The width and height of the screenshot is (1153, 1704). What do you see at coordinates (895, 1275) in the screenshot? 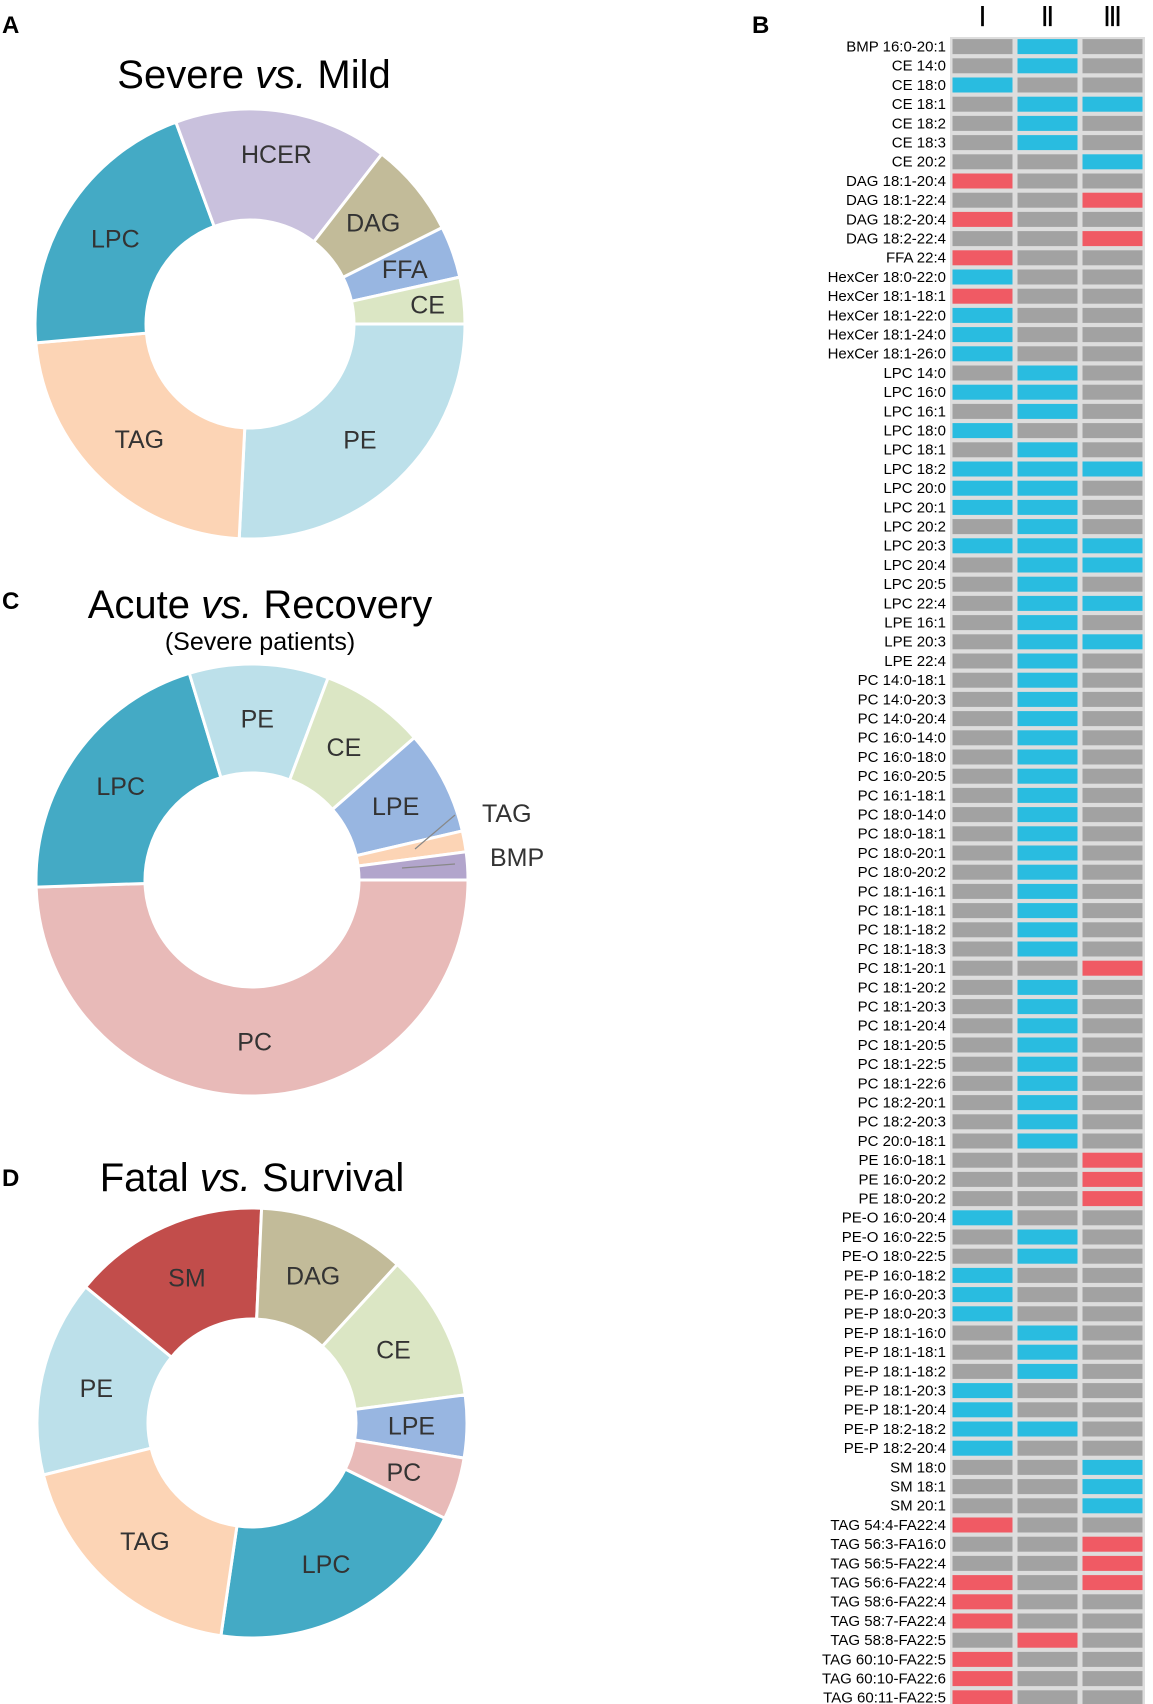
I see `row-label: PE-P 16:0-18:2` at bounding box center [895, 1275].